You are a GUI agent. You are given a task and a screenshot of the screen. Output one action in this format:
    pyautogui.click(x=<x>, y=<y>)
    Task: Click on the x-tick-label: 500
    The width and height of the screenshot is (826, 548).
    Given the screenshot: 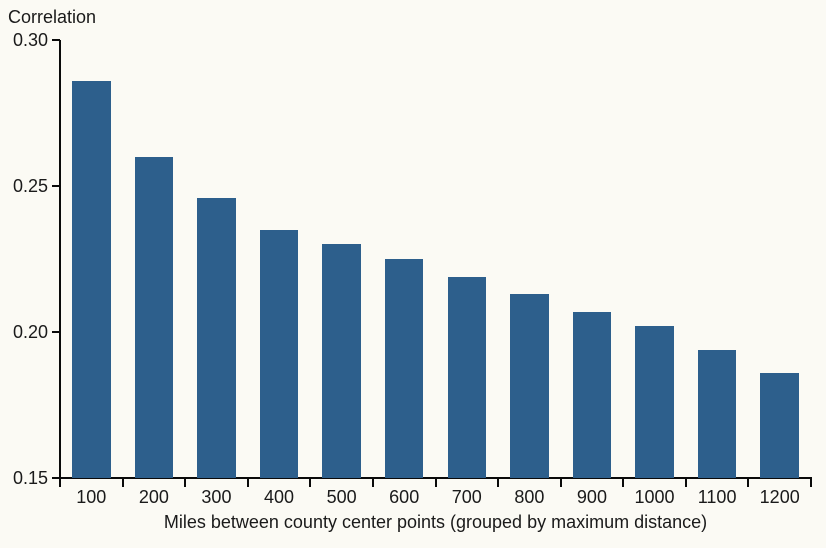 What is the action you would take?
    pyautogui.click(x=341, y=497)
    